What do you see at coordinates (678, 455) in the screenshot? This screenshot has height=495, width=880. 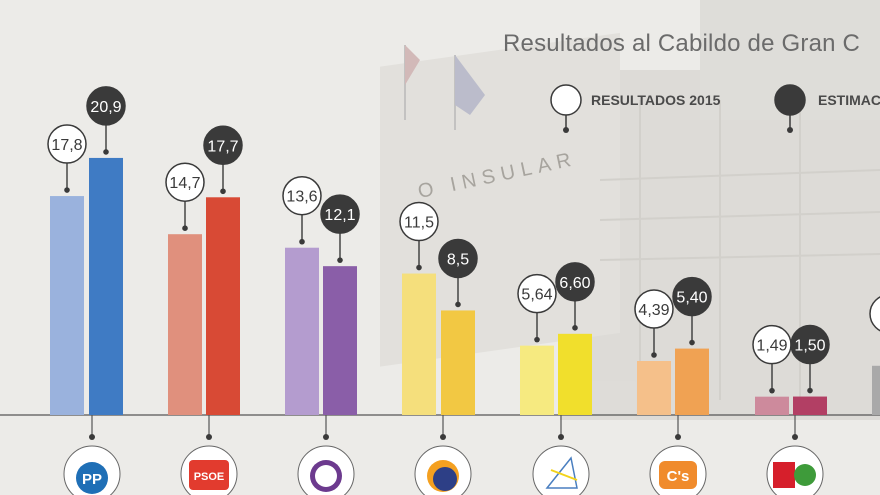 I see `party-logo-6: C's` at bounding box center [678, 455].